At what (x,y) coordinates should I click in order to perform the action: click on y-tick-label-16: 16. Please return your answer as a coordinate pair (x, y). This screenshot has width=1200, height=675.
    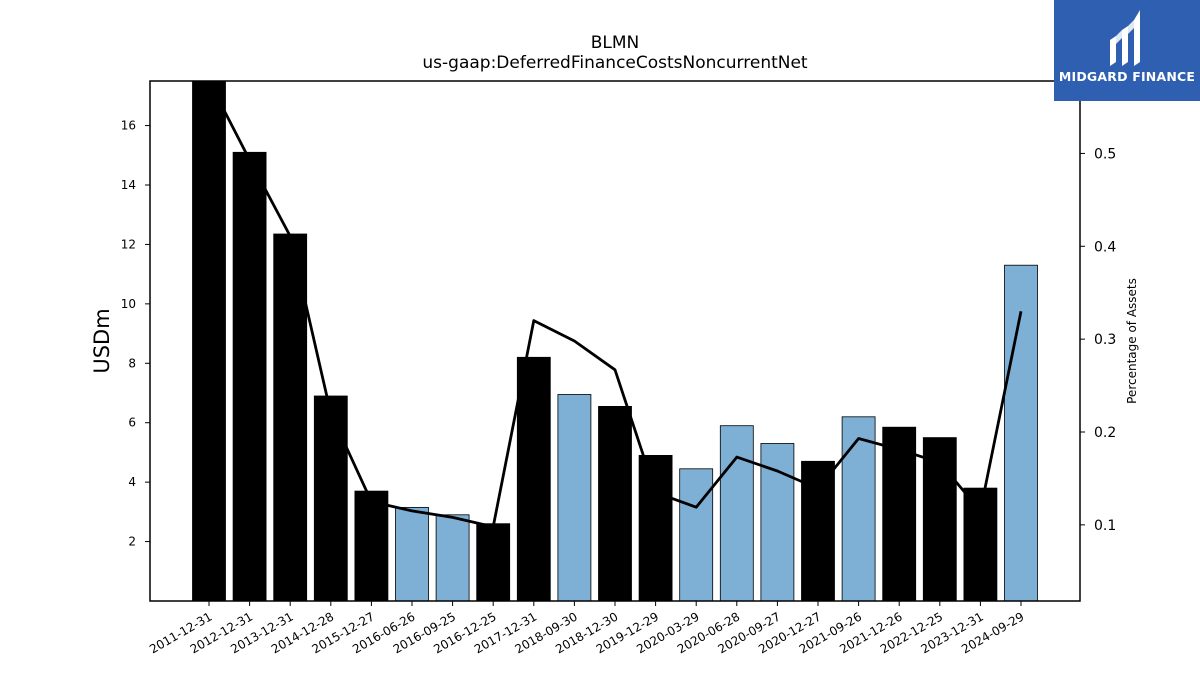
    Looking at the image, I should click on (128, 126).